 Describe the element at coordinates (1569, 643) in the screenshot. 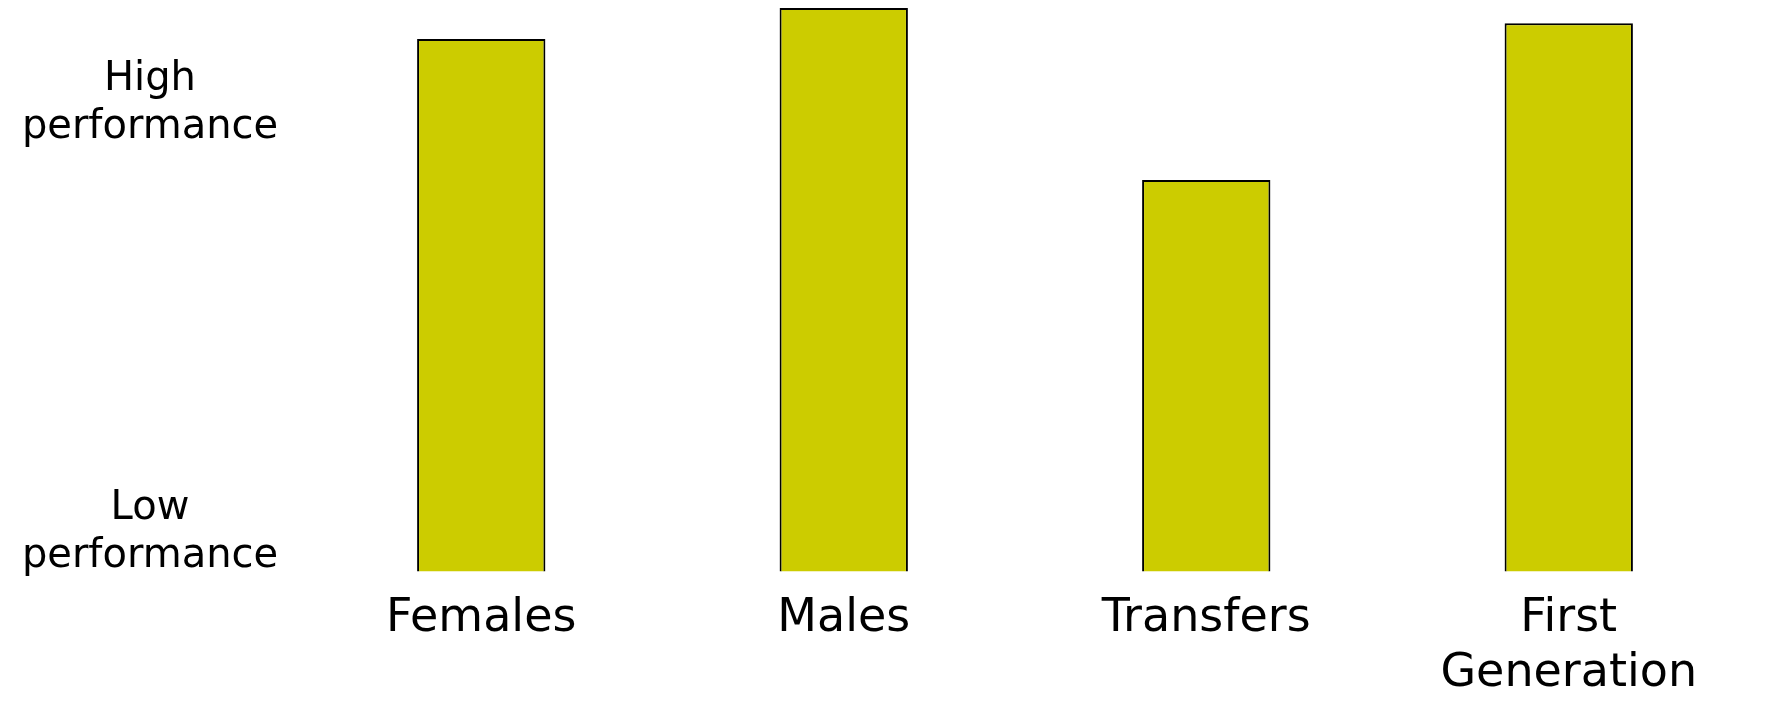

I see `x-tick-label: First Generation` at that location.